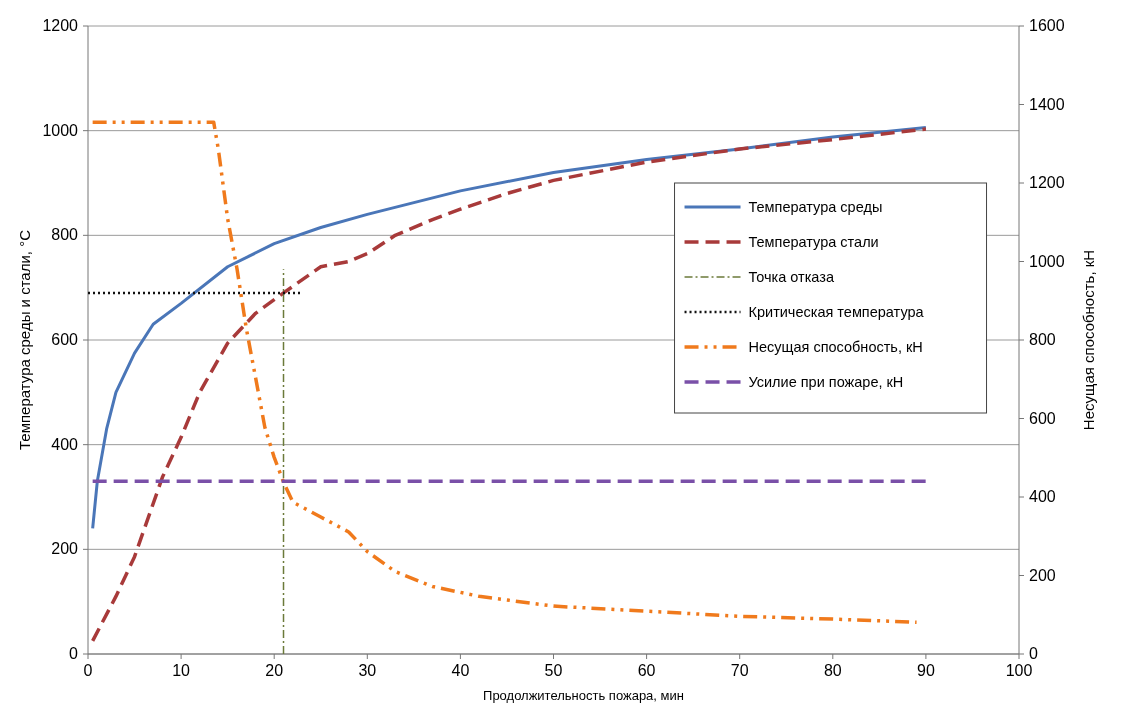  What do you see at coordinates (60, 25) in the screenshot?
I see `y-tick-label: 1200` at bounding box center [60, 25].